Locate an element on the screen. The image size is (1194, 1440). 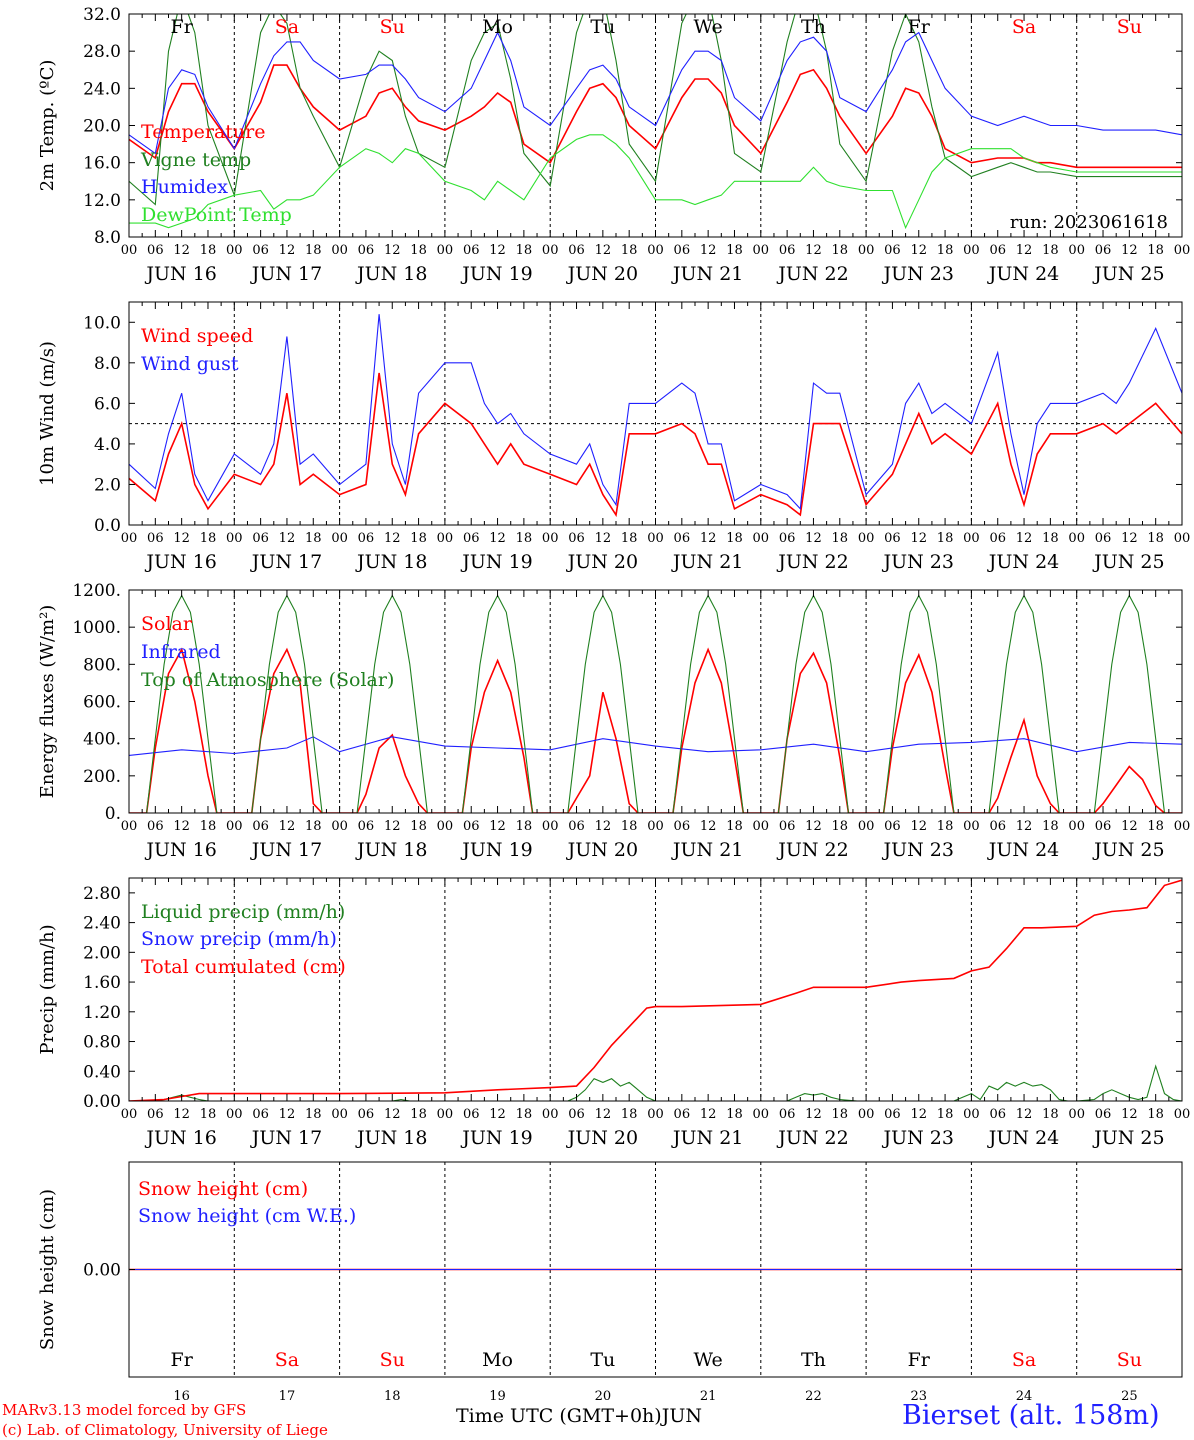
y-tick-label: 0.80 is located at coordinates (102, 1043).